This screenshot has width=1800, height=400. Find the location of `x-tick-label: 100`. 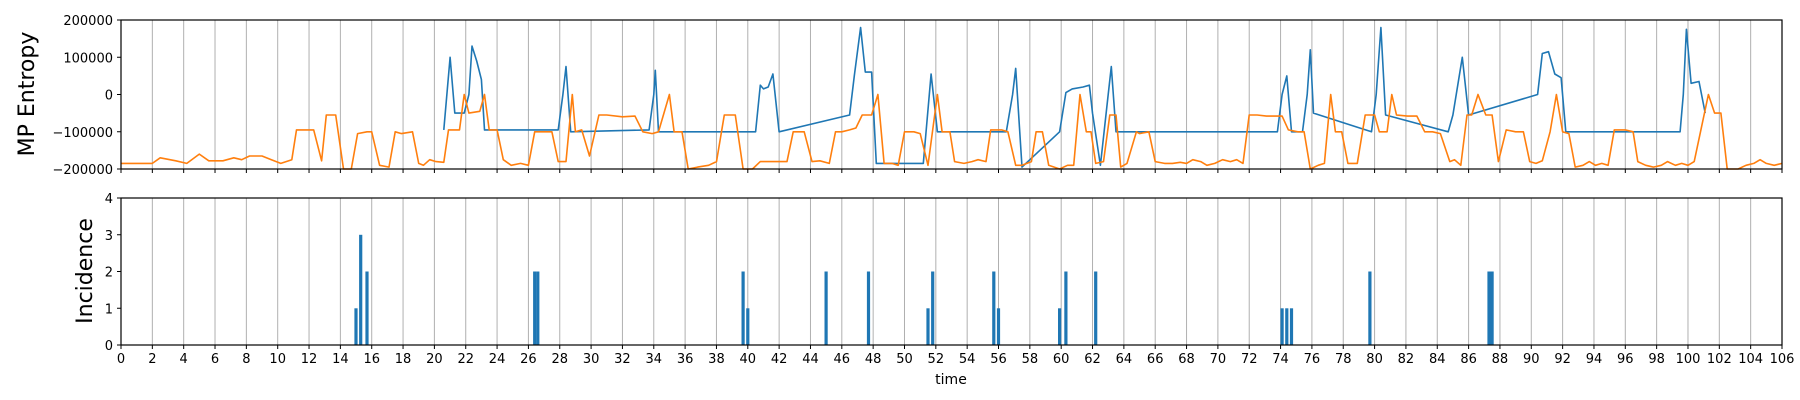

x-tick-label: 100 is located at coordinates (1688, 359).